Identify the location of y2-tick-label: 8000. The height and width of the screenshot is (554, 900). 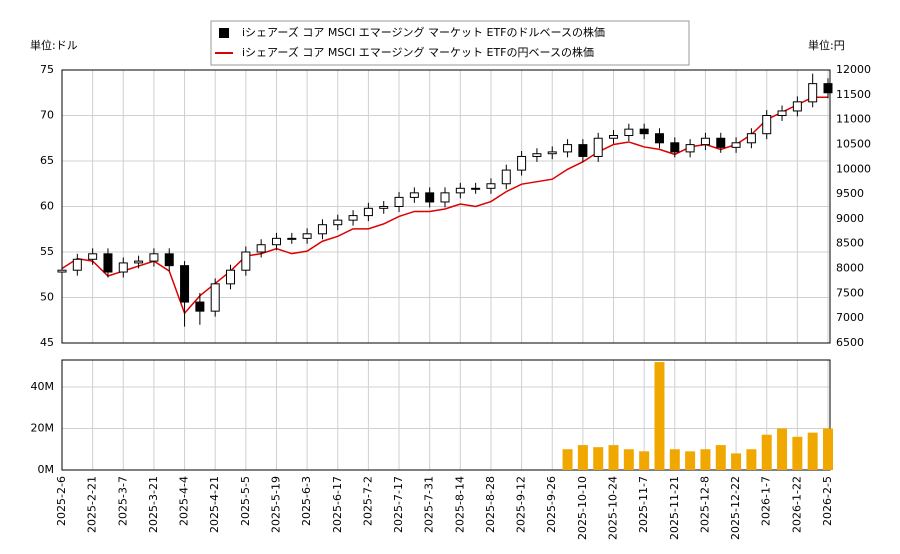
(850, 268).